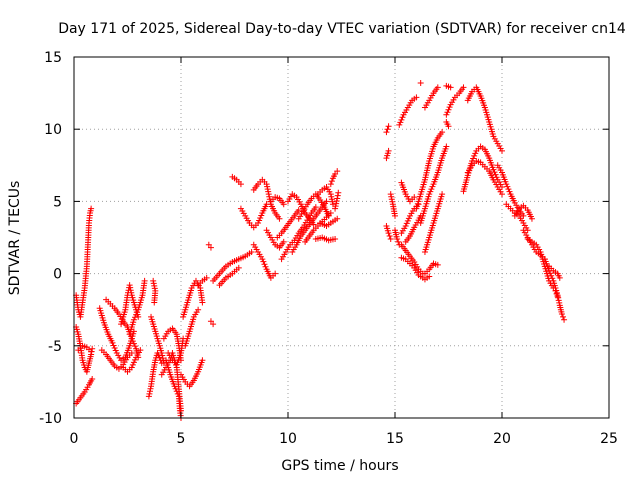 Image resolution: width=640 pixels, height=480 pixels. I want to click on series-i3, so click(420, 82).